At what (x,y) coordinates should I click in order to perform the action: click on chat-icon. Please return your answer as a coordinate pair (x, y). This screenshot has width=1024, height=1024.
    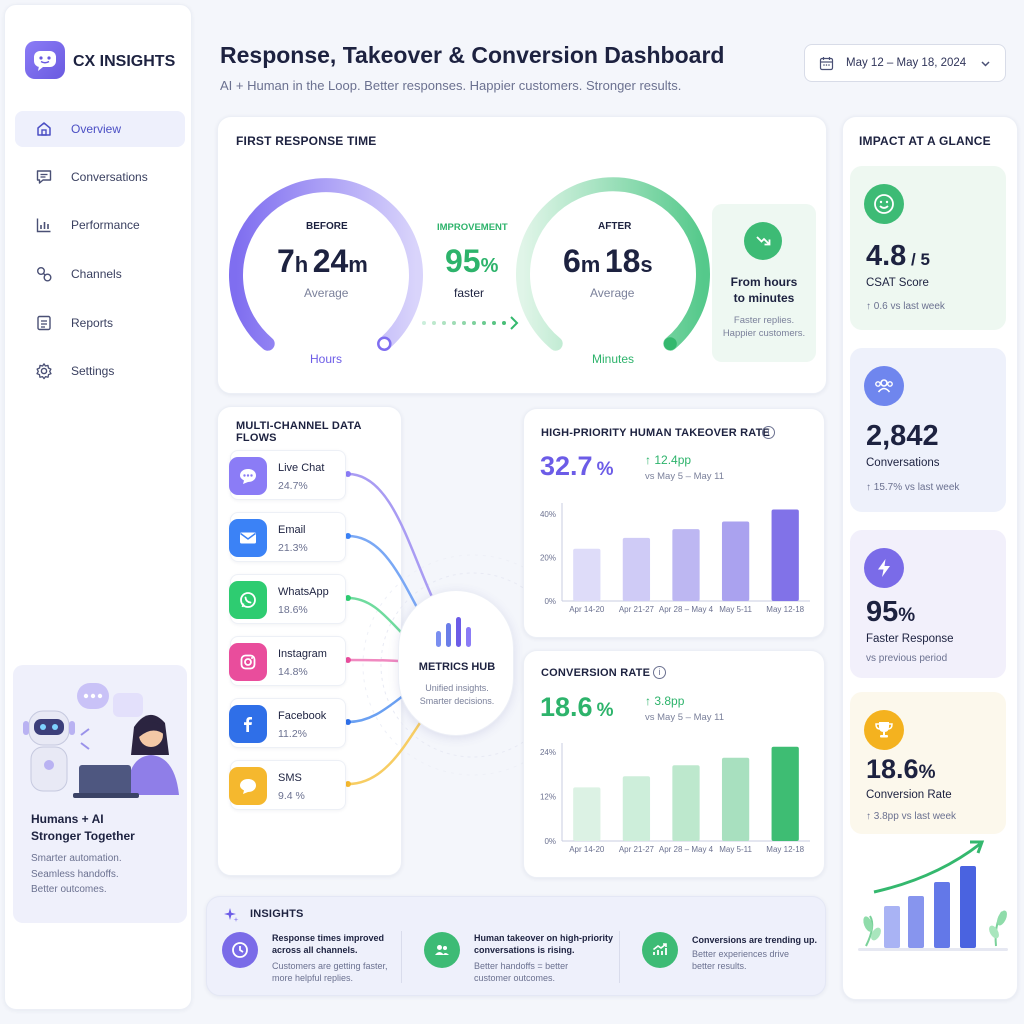
    Looking at the image, I should click on (44, 177).